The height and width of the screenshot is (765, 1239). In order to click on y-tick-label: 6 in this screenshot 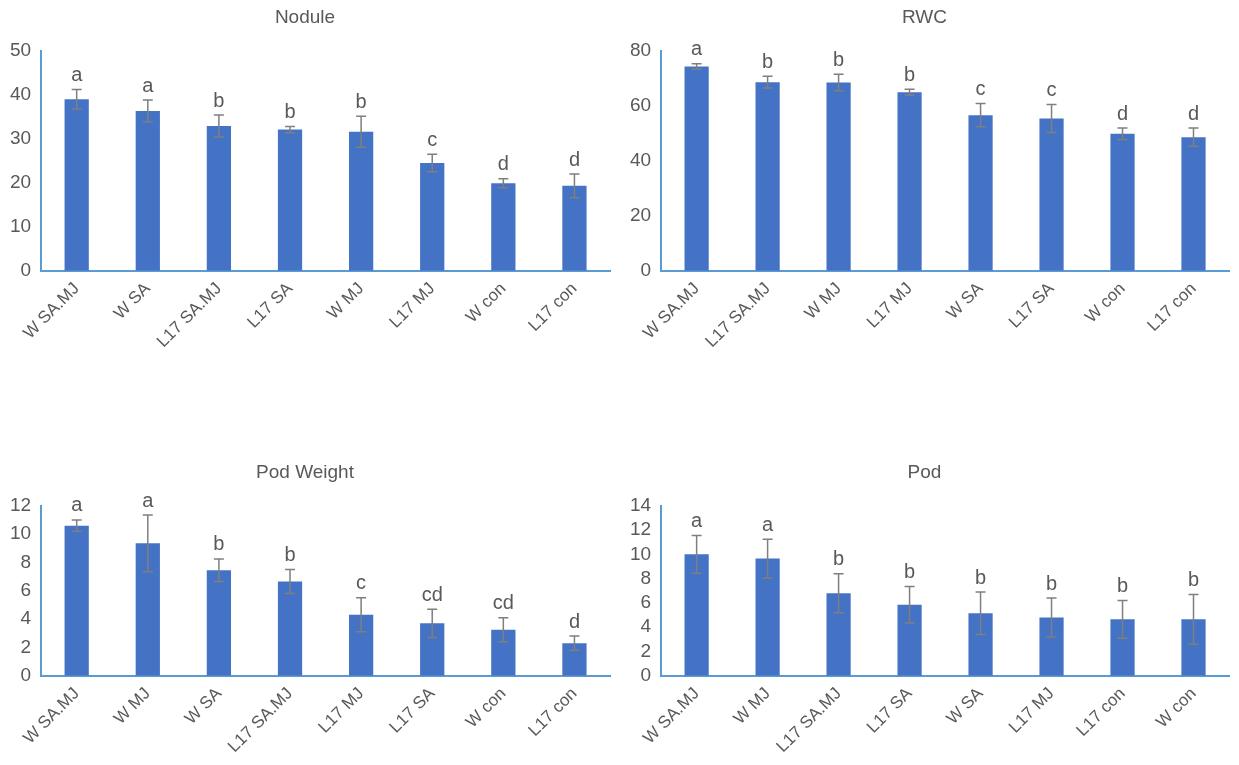, I will do `click(646, 602)`.